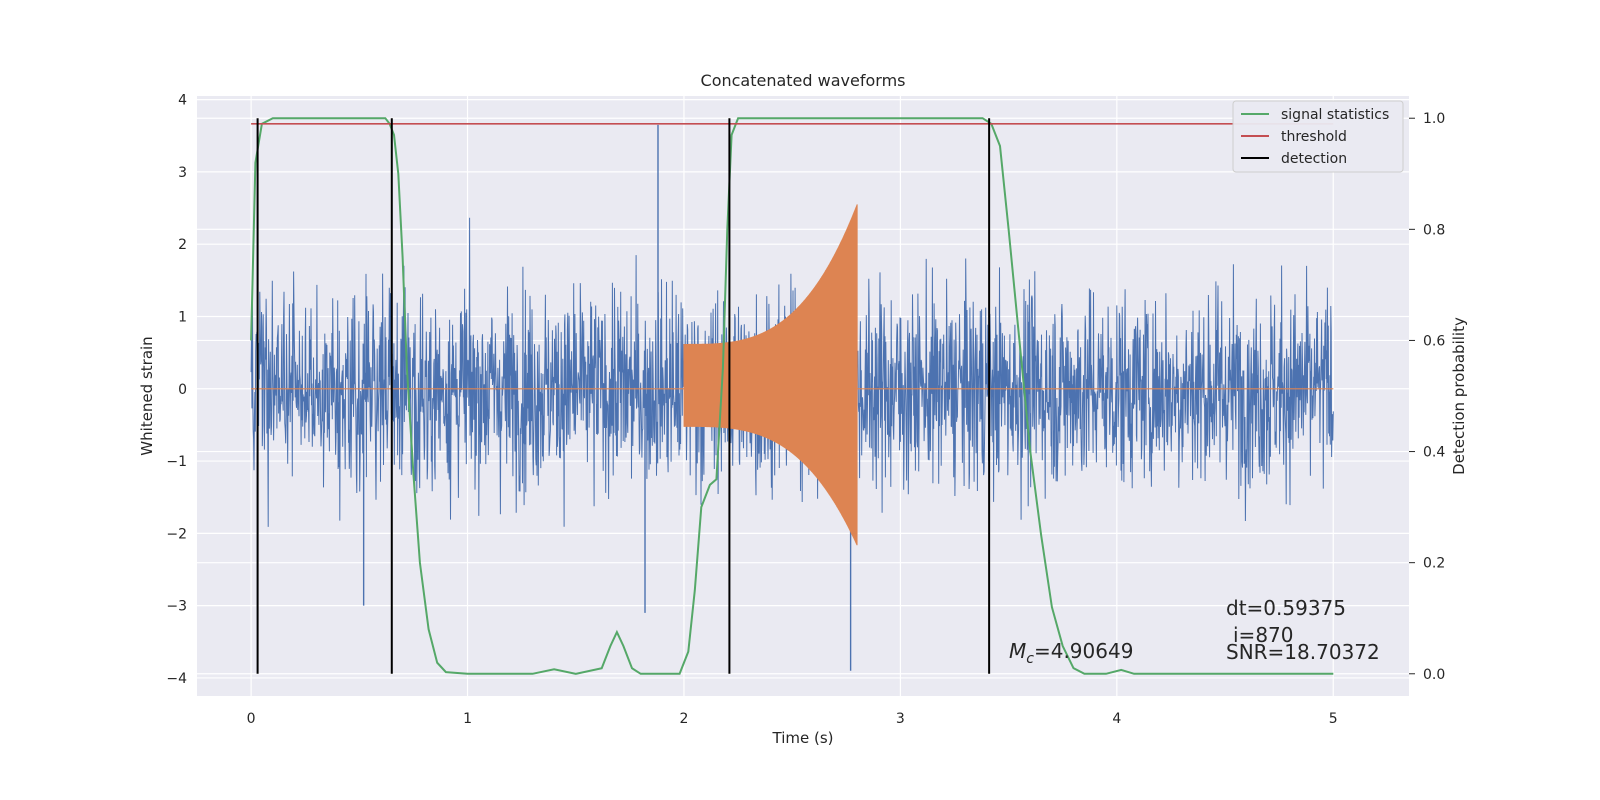 This screenshot has height=800, width=1600. Describe the element at coordinates (803, 738) in the screenshot. I see `x-axis-title: Time (s)` at that location.